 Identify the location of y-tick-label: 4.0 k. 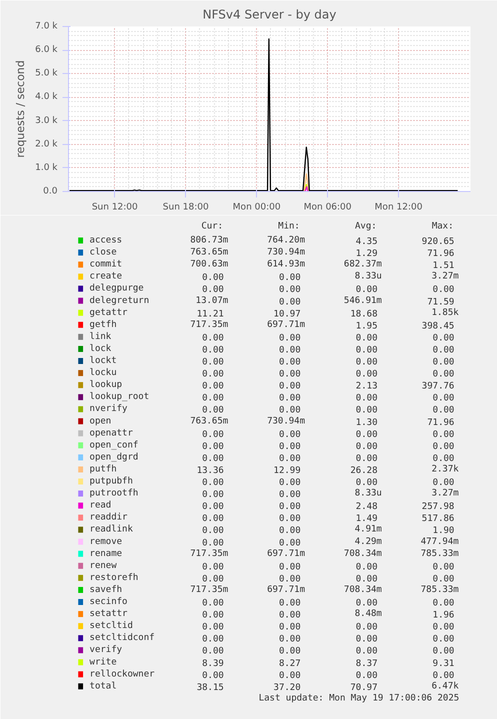
(46, 97).